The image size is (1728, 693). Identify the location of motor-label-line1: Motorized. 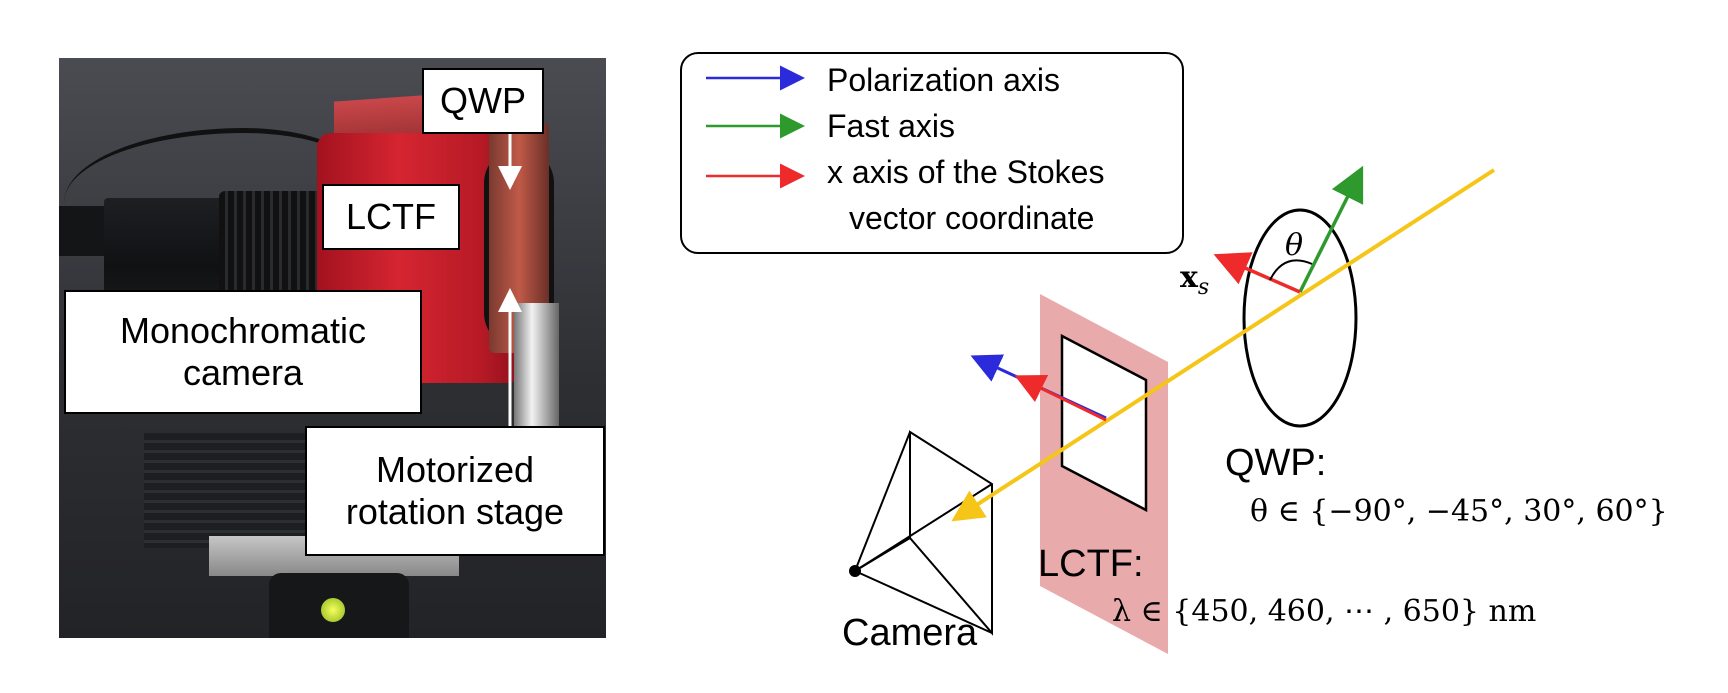
(455, 469).